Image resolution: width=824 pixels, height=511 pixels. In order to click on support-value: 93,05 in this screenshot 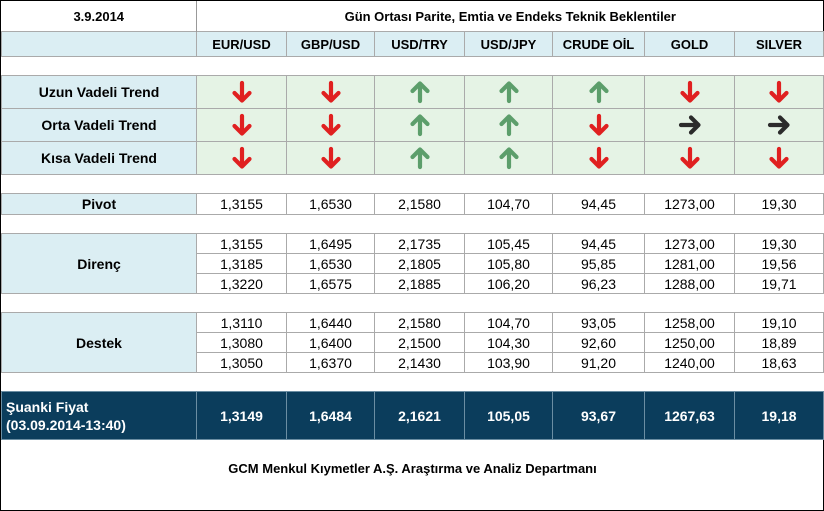, I will do `click(598, 322)`.